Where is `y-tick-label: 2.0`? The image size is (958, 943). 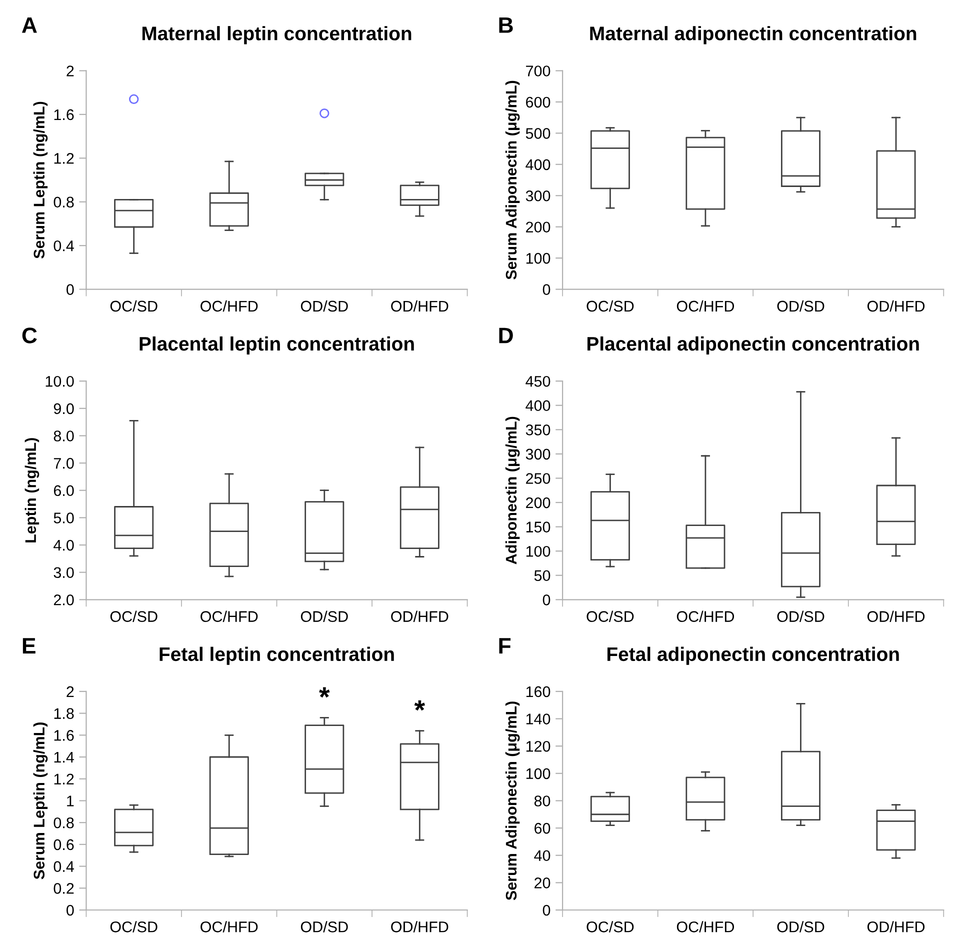
y-tick-label: 2.0 is located at coordinates (64, 600).